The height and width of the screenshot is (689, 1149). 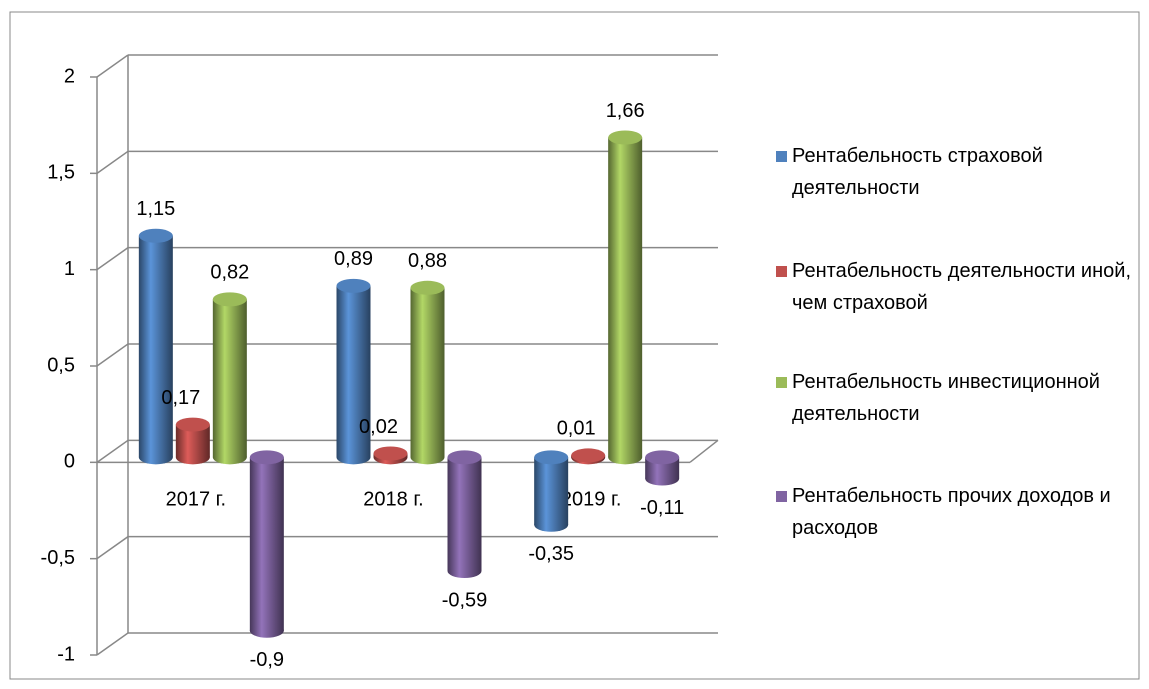 What do you see at coordinates (61, 173) in the screenshot?
I see `y-tick-label: 1,5` at bounding box center [61, 173].